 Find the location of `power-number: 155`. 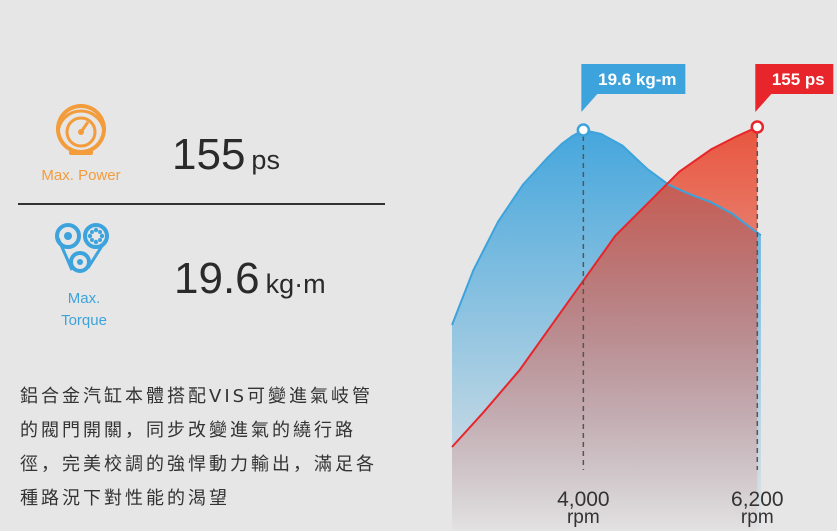

power-number: 155 is located at coordinates (209, 154).